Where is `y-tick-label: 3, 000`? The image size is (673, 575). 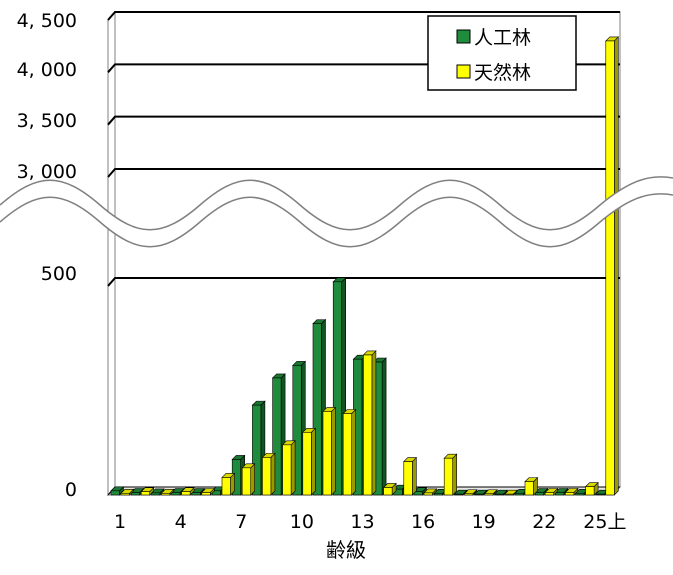
y-tick-label: 3, 000 is located at coordinates (47, 172).